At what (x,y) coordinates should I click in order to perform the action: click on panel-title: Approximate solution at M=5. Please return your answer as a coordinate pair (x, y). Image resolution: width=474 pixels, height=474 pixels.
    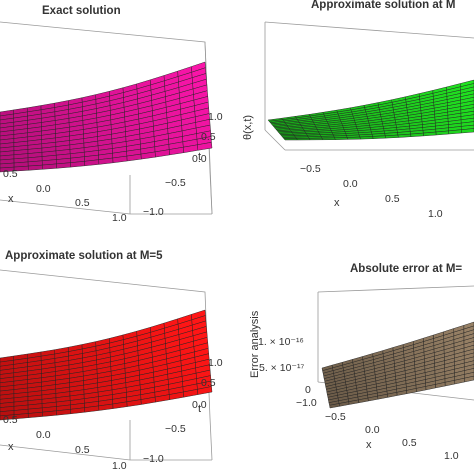
    Looking at the image, I should click on (84, 256).